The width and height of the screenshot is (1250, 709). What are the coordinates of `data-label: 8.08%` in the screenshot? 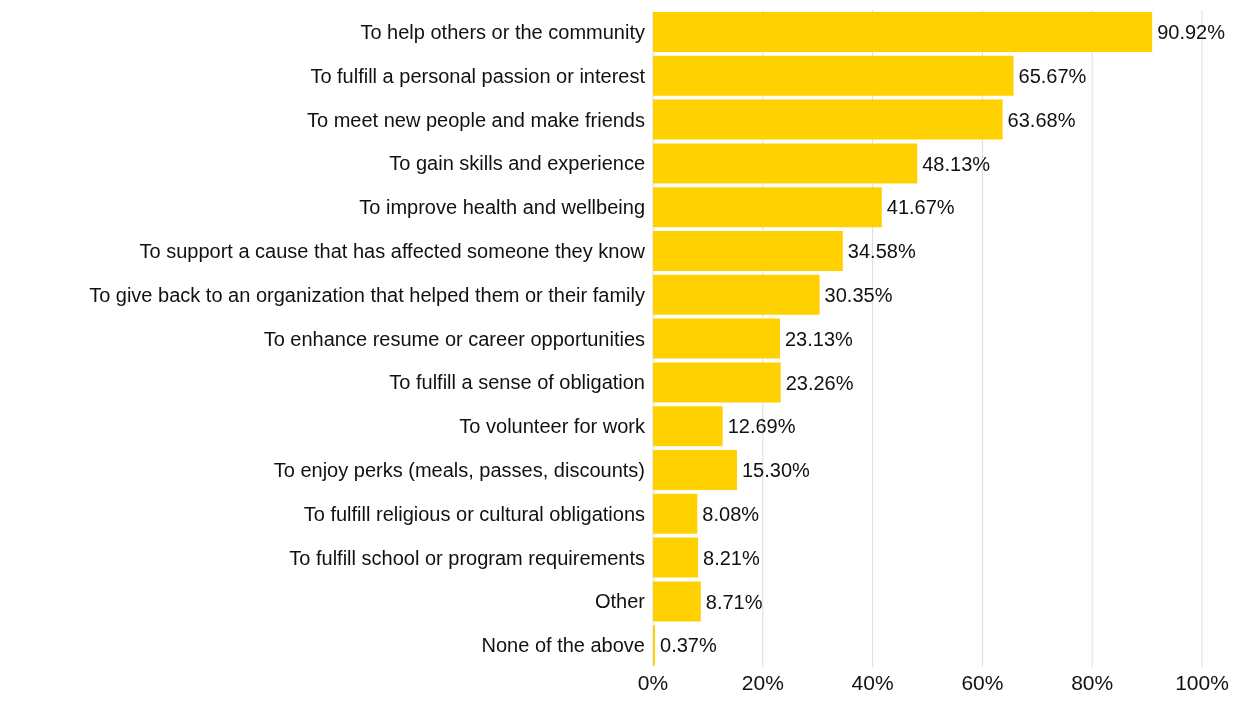 It's located at (731, 513).